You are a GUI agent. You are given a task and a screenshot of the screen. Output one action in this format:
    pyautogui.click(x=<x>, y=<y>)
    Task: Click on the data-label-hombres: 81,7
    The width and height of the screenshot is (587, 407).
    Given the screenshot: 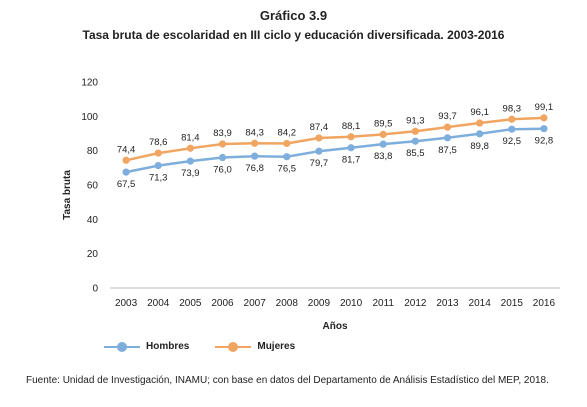 What is the action you would take?
    pyautogui.click(x=351, y=160)
    